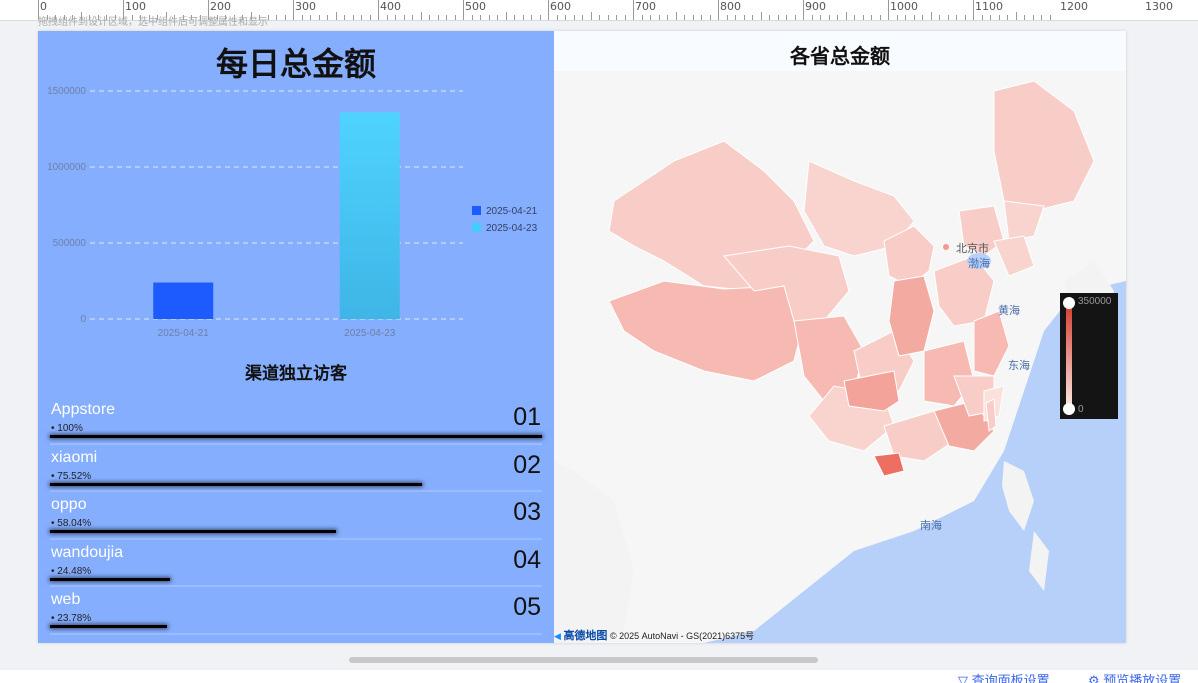 The height and width of the screenshot is (683, 1198). What do you see at coordinates (1134, 676) in the screenshot?
I see `preview-settings-link: ⚙ 预览播放设置` at bounding box center [1134, 676].